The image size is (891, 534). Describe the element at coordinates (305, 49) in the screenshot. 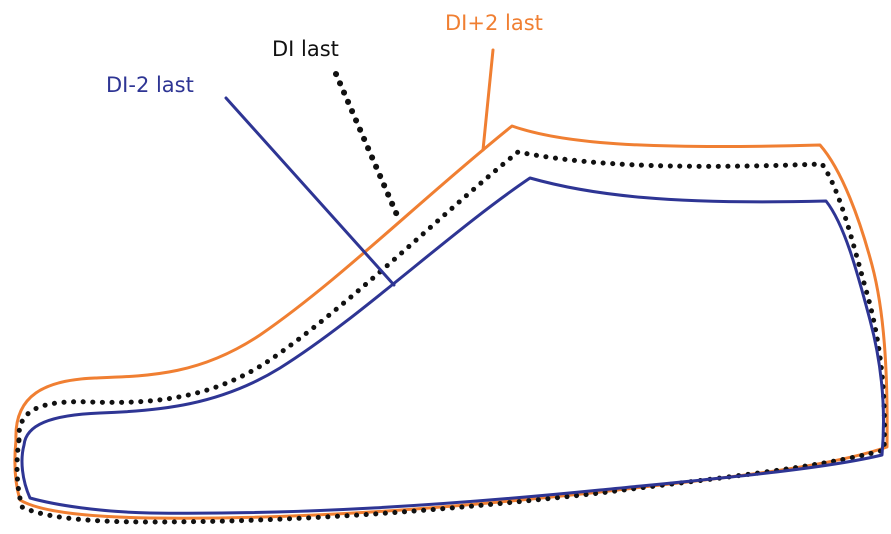

I see `di-last-label: DI last` at that location.